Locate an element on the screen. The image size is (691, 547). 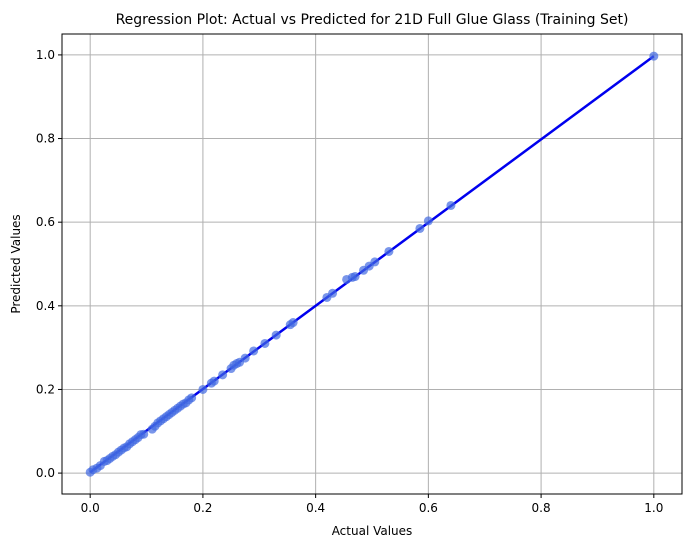
y-tick-label: 0.2 is located at coordinates (45, 389).